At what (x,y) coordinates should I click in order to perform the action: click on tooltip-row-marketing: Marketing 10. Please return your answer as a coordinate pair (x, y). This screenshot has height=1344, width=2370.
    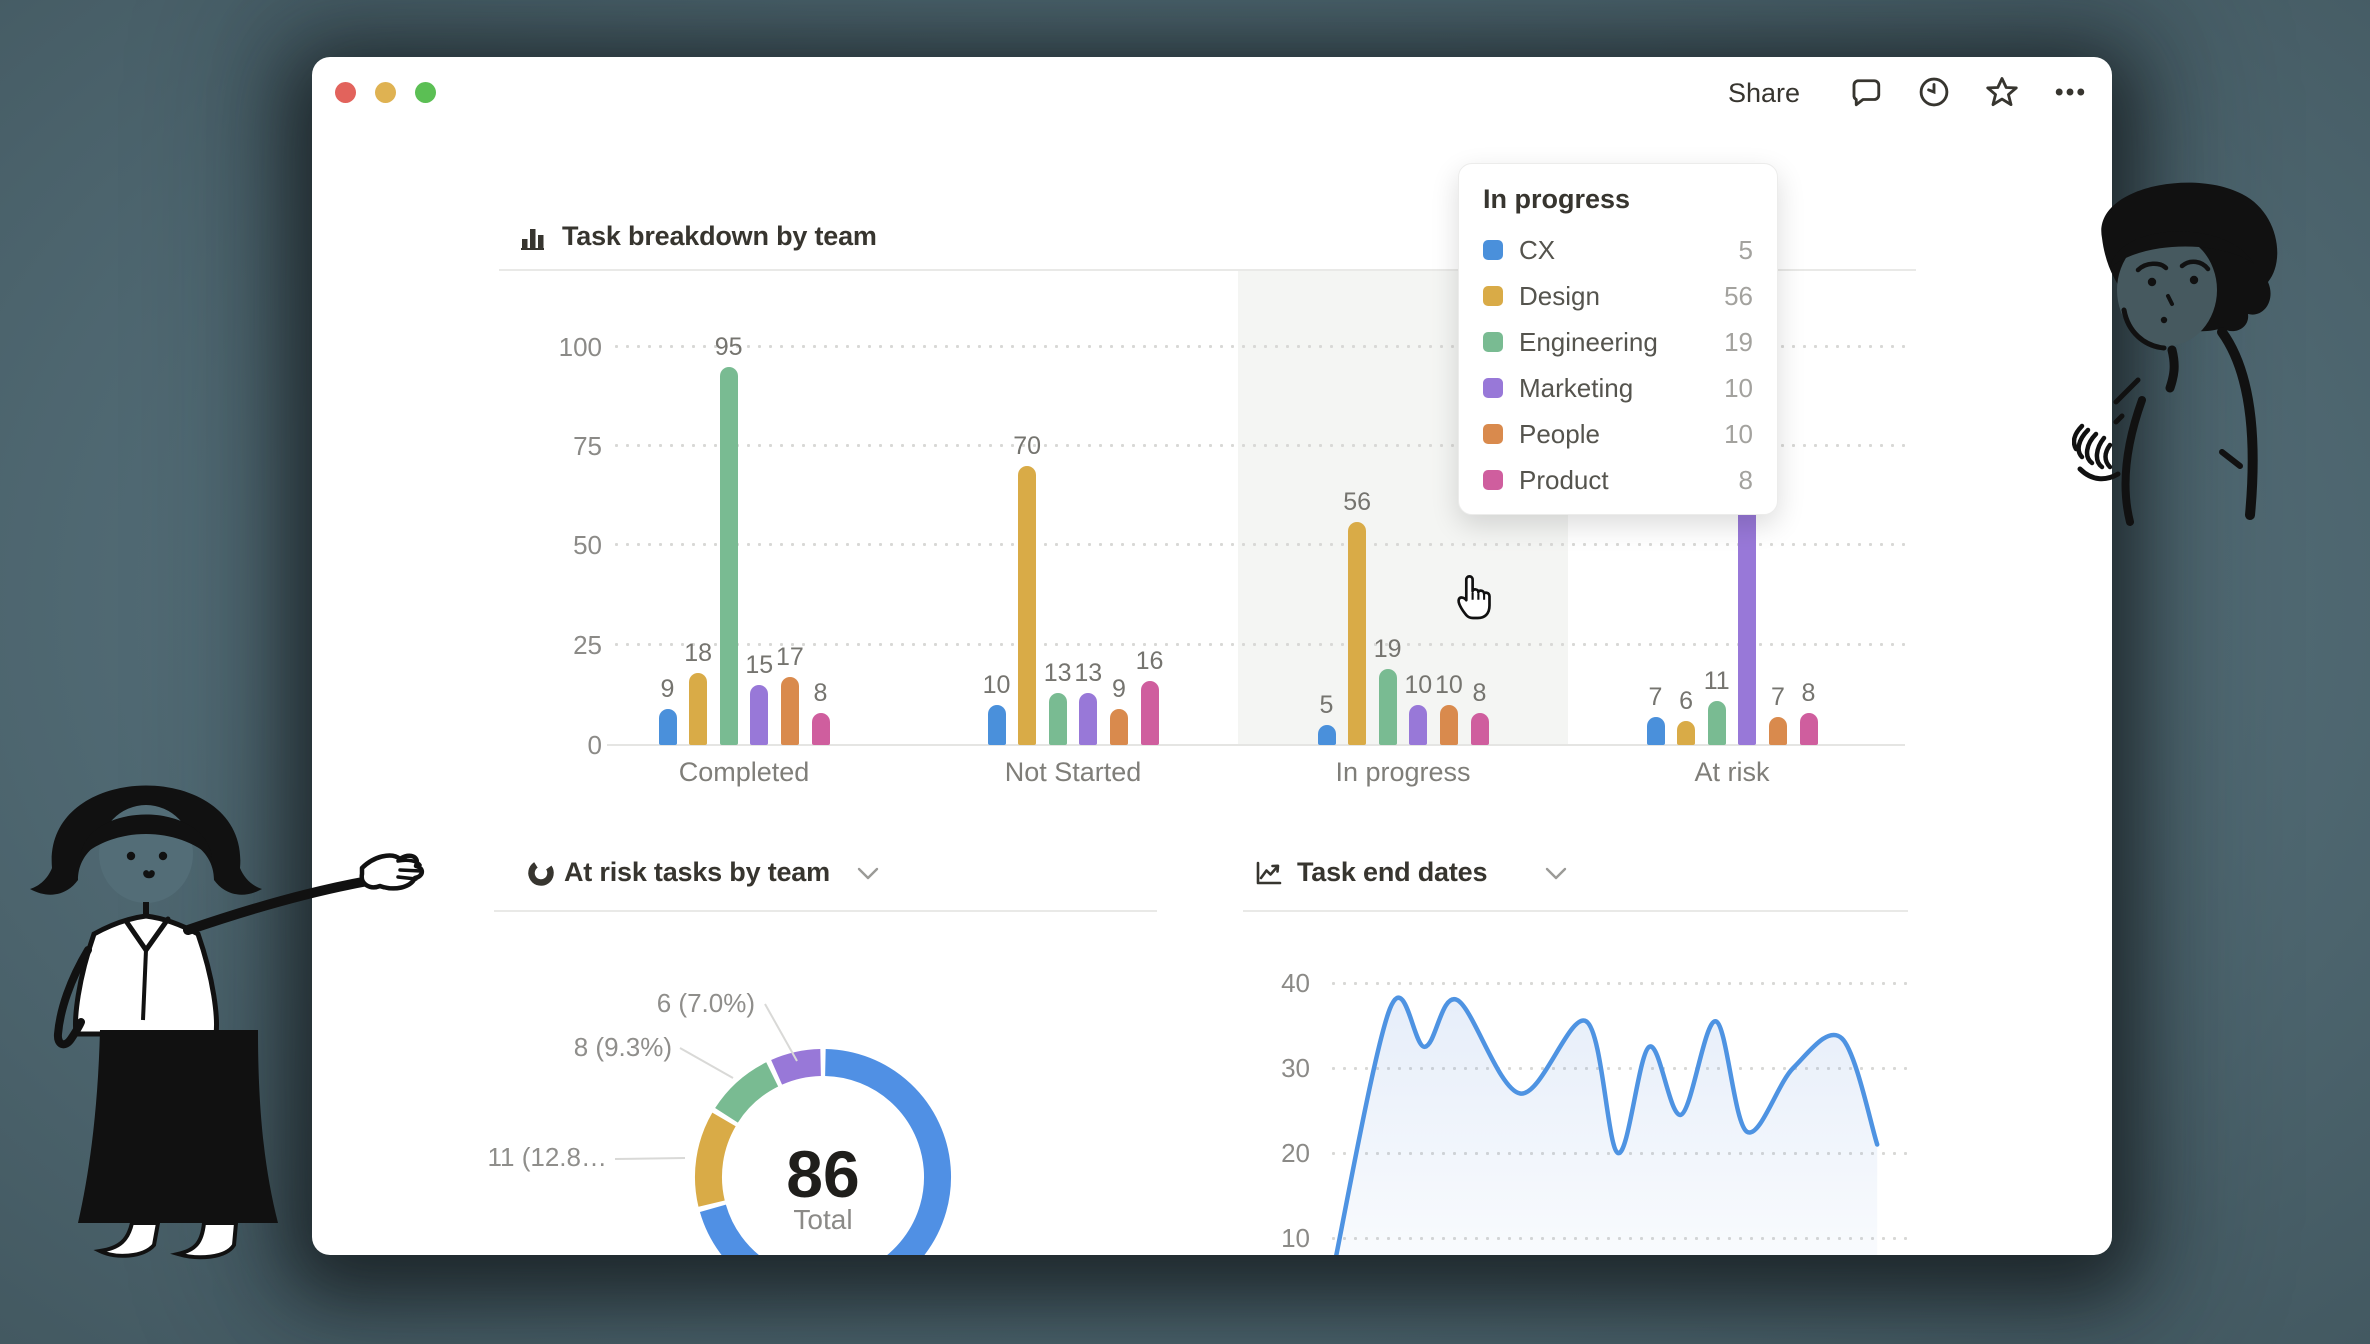
    Looking at the image, I should click on (1618, 388).